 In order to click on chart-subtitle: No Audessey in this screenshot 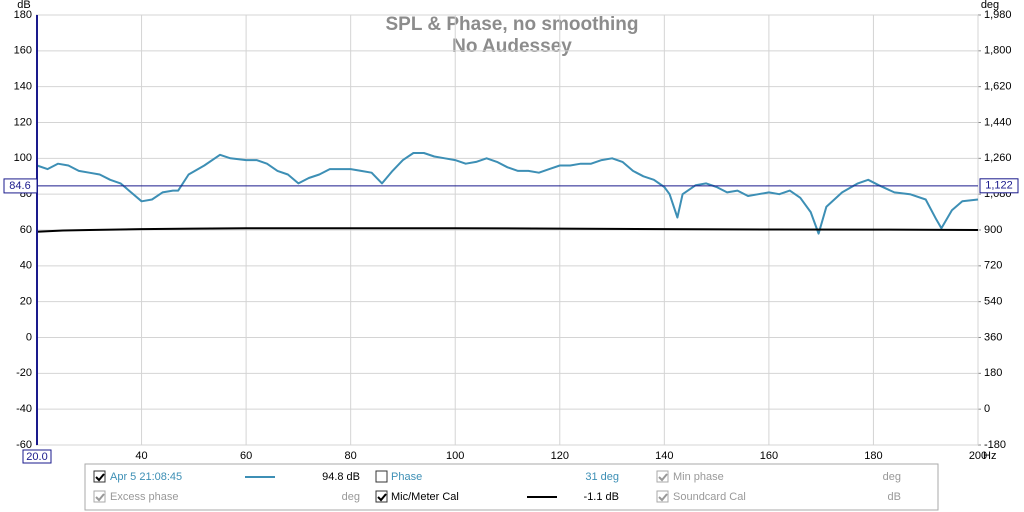, I will do `click(512, 46)`.